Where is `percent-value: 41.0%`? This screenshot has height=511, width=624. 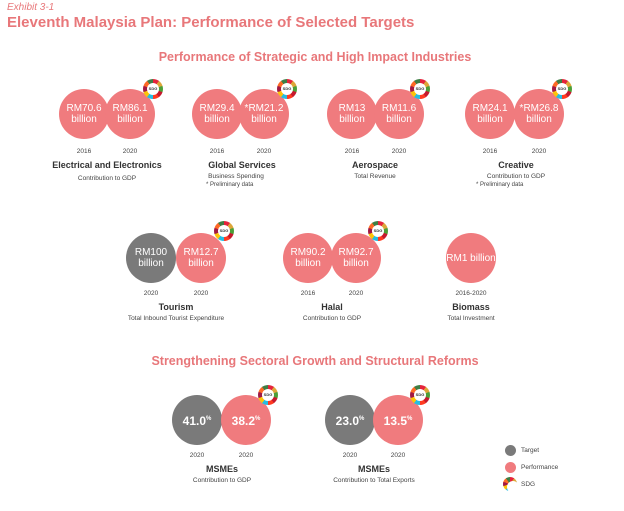
percent-value: 41.0% is located at coordinates (197, 420).